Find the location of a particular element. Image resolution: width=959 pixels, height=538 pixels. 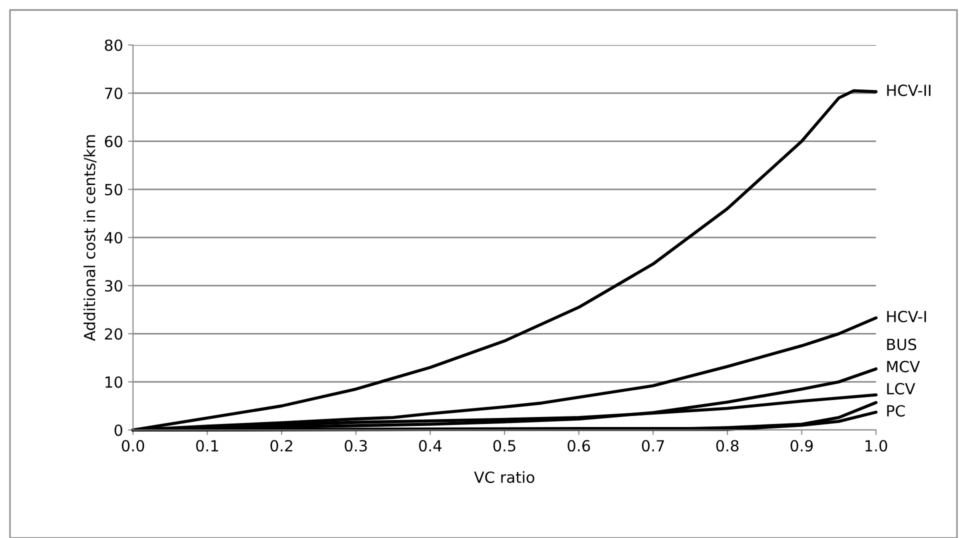

y-tick-label: 80 is located at coordinates (113, 45).